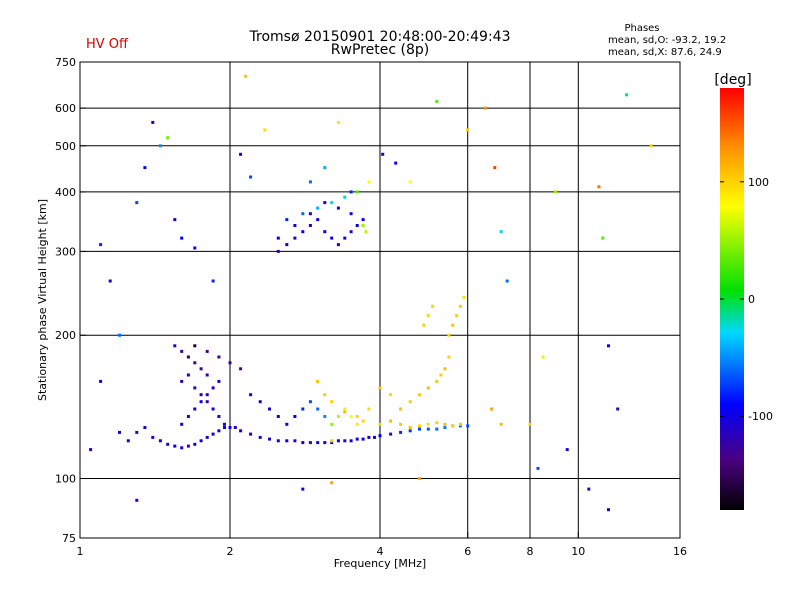 The height and width of the screenshot is (600, 800). I want to click on y-tick-label: 600, so click(65, 108).